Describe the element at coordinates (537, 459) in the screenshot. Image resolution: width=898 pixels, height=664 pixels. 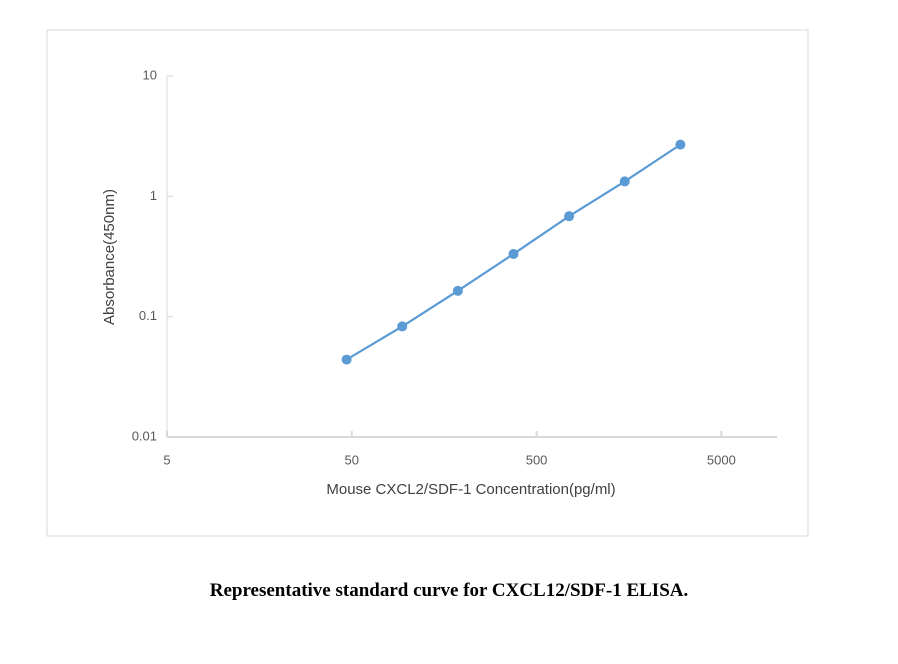
I see `x-tick-label: 500` at that location.